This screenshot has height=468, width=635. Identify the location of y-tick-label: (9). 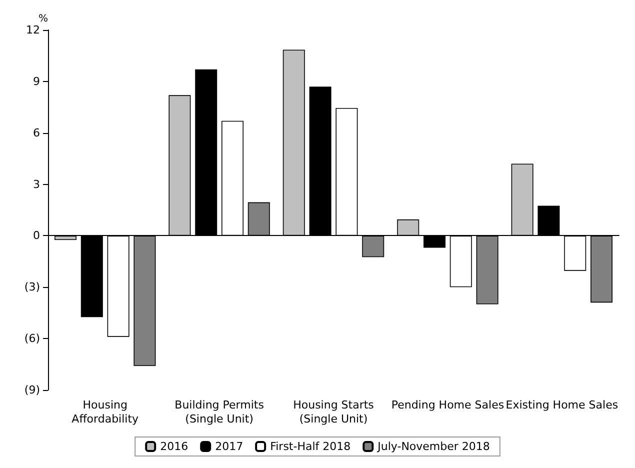
(32, 390).